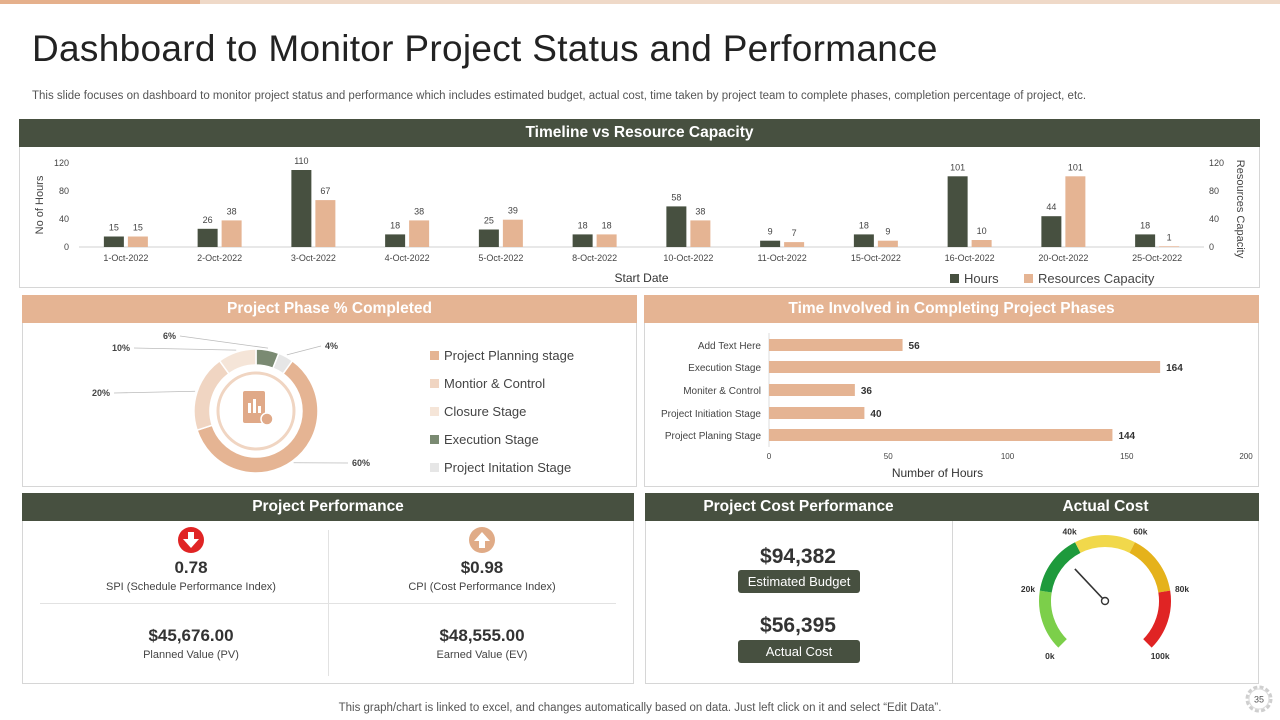  What do you see at coordinates (1174, 368) in the screenshot?
I see `time-bar-value: 164` at bounding box center [1174, 368].